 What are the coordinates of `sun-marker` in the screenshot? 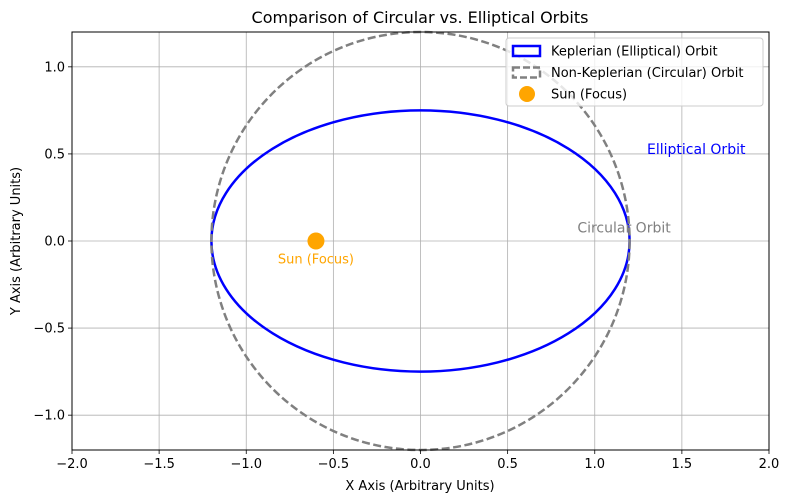 It's located at (316, 241).